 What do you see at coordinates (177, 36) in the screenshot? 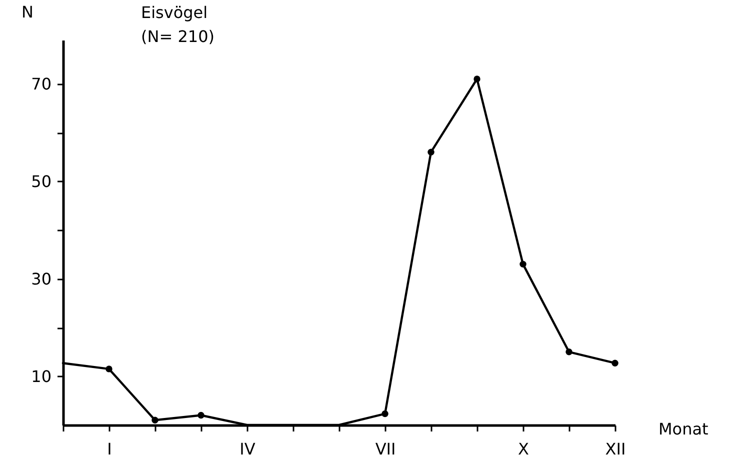
I see `chart-subtitle: (N= 210)` at bounding box center [177, 36].